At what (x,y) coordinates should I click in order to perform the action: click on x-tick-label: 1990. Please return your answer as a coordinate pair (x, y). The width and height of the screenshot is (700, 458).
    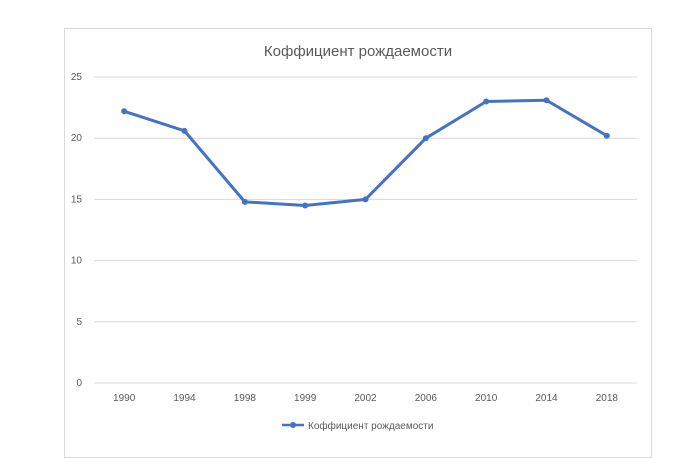
    Looking at the image, I should click on (124, 398).